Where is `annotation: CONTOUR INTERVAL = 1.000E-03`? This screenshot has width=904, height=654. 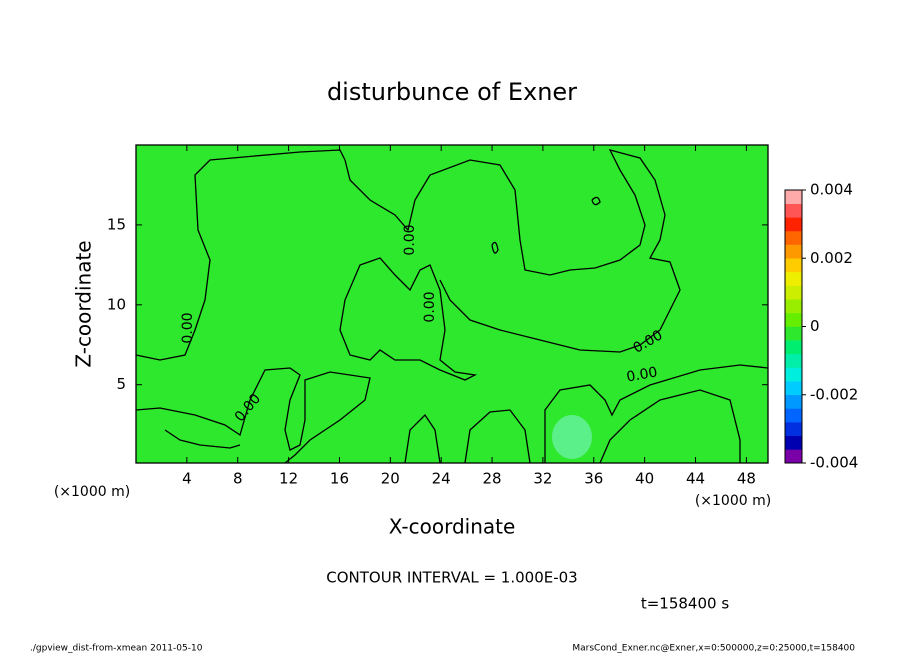
annotation: CONTOUR INTERVAL = 1.000E-03 is located at coordinates (451, 578).